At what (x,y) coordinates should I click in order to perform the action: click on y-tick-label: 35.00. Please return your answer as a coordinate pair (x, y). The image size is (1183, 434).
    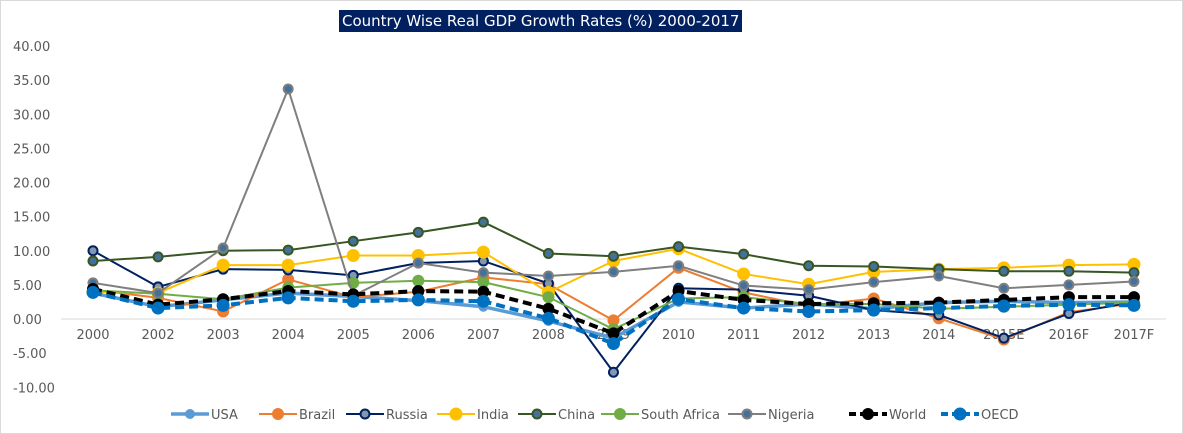
    Looking at the image, I should click on (31, 81).